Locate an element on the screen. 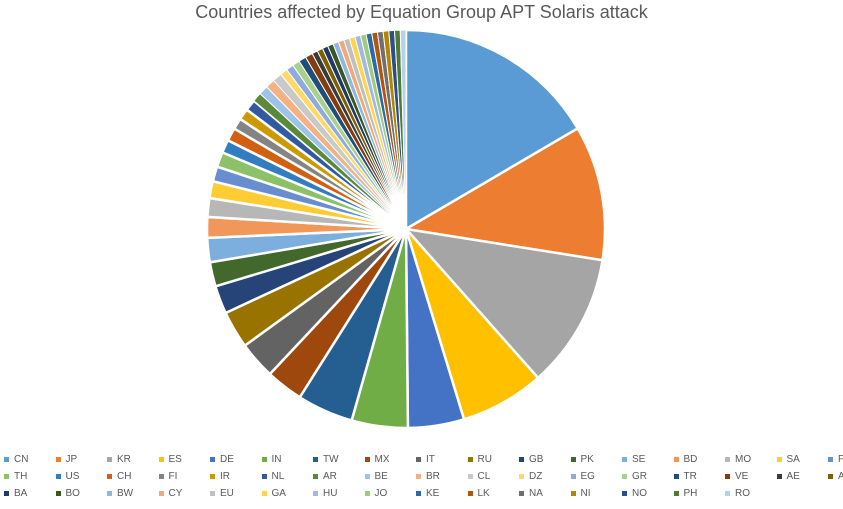  legend-item-se: SE is located at coordinates (633, 459).